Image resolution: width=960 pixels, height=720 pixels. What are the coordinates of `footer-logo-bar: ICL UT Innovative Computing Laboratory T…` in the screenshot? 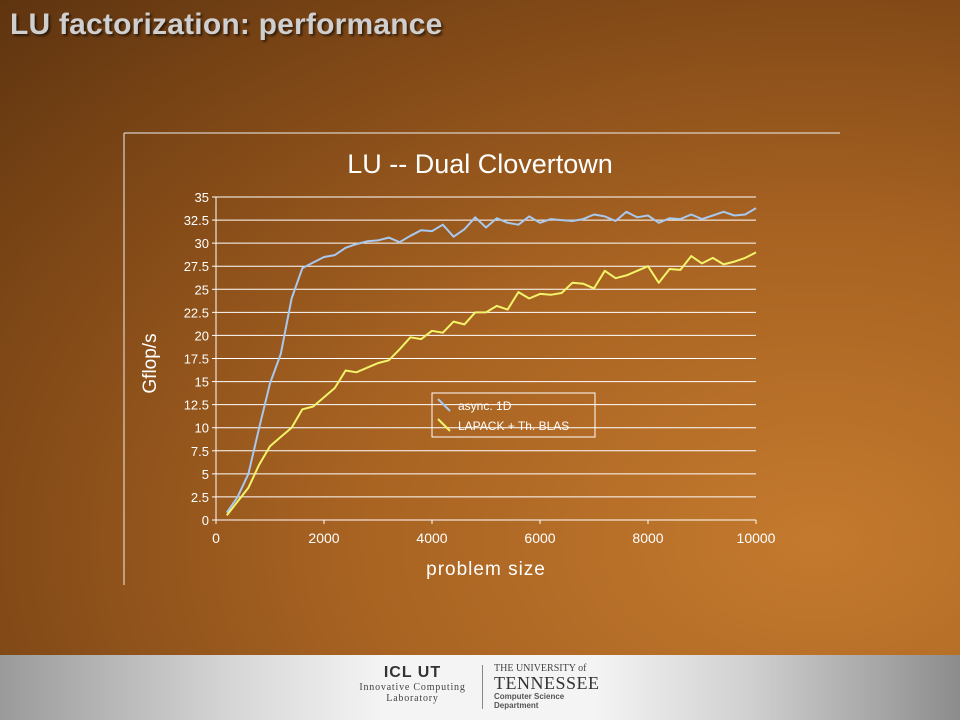 It's located at (480, 687).